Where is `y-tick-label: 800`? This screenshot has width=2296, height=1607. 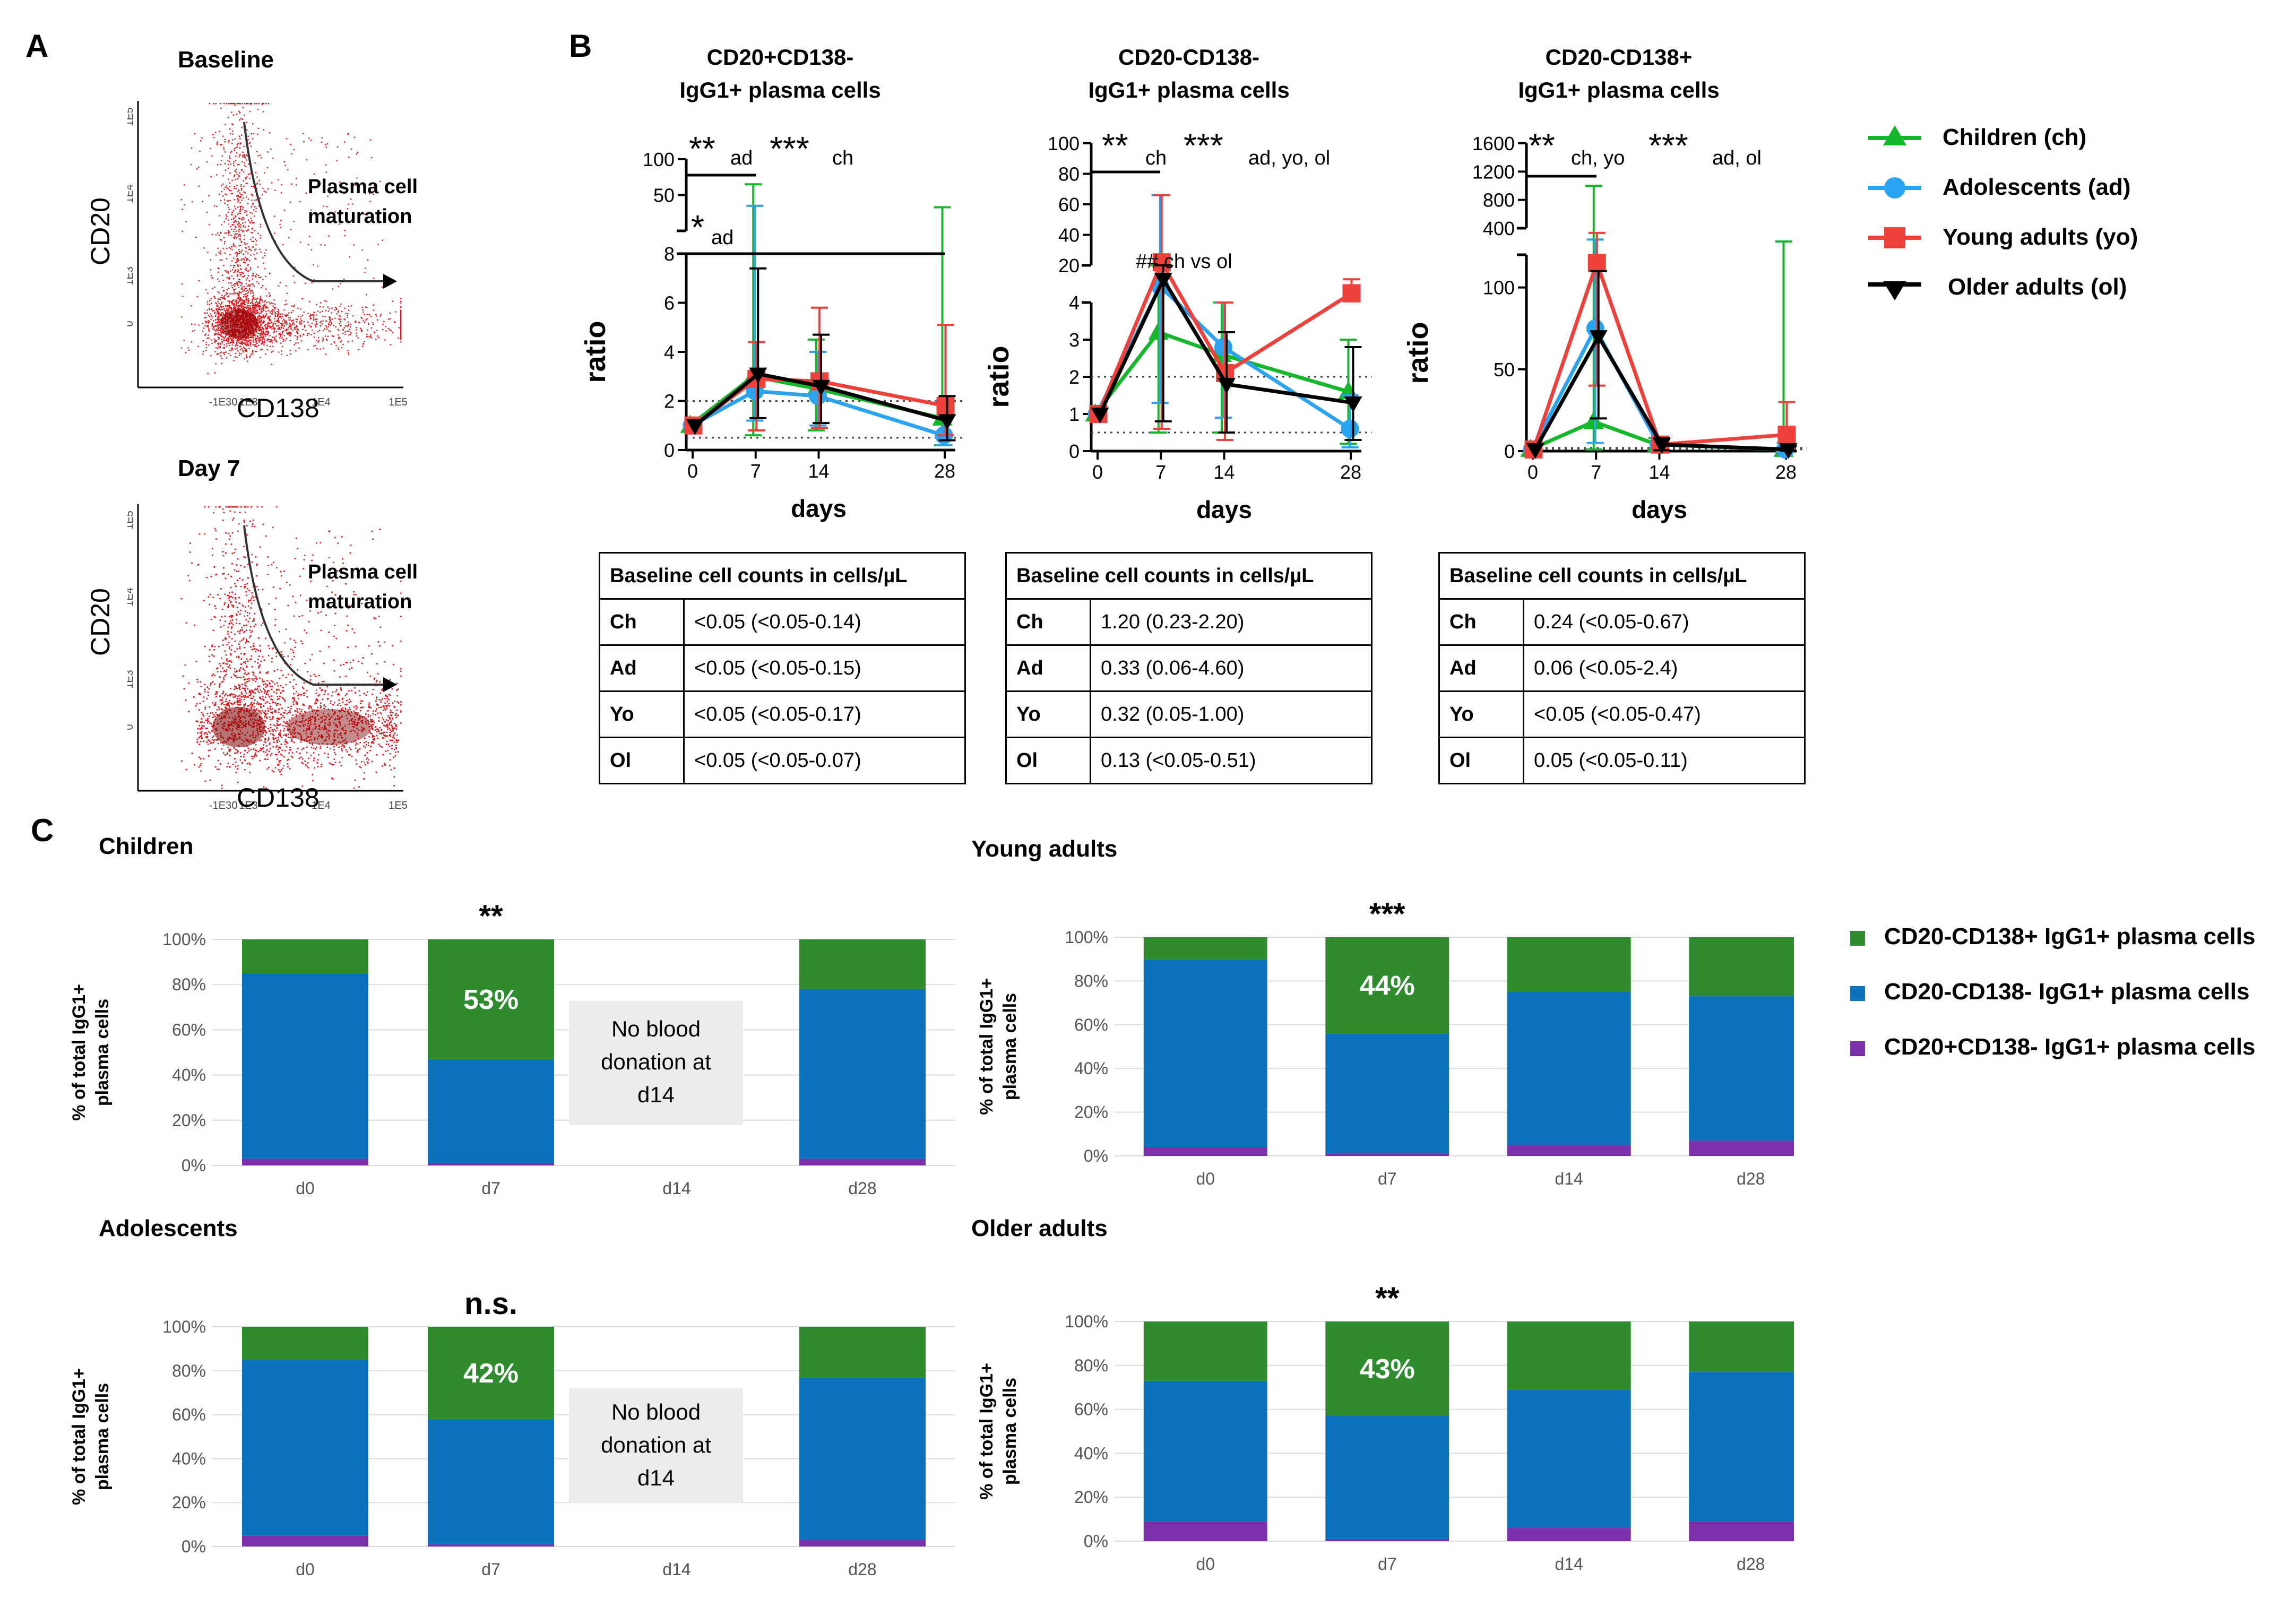 y-tick-label: 800 is located at coordinates (1499, 200).